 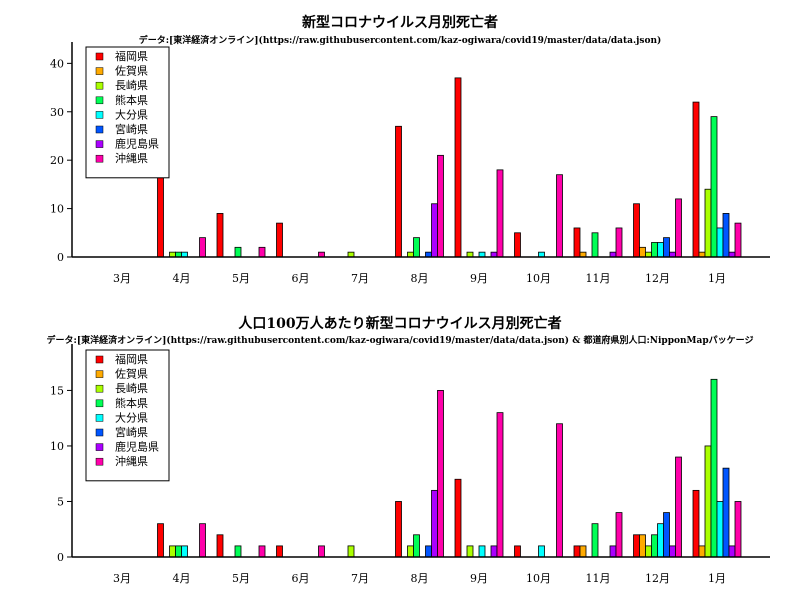 I want to click on x-tick-label-2-7: 10月, so click(x=538, y=578).